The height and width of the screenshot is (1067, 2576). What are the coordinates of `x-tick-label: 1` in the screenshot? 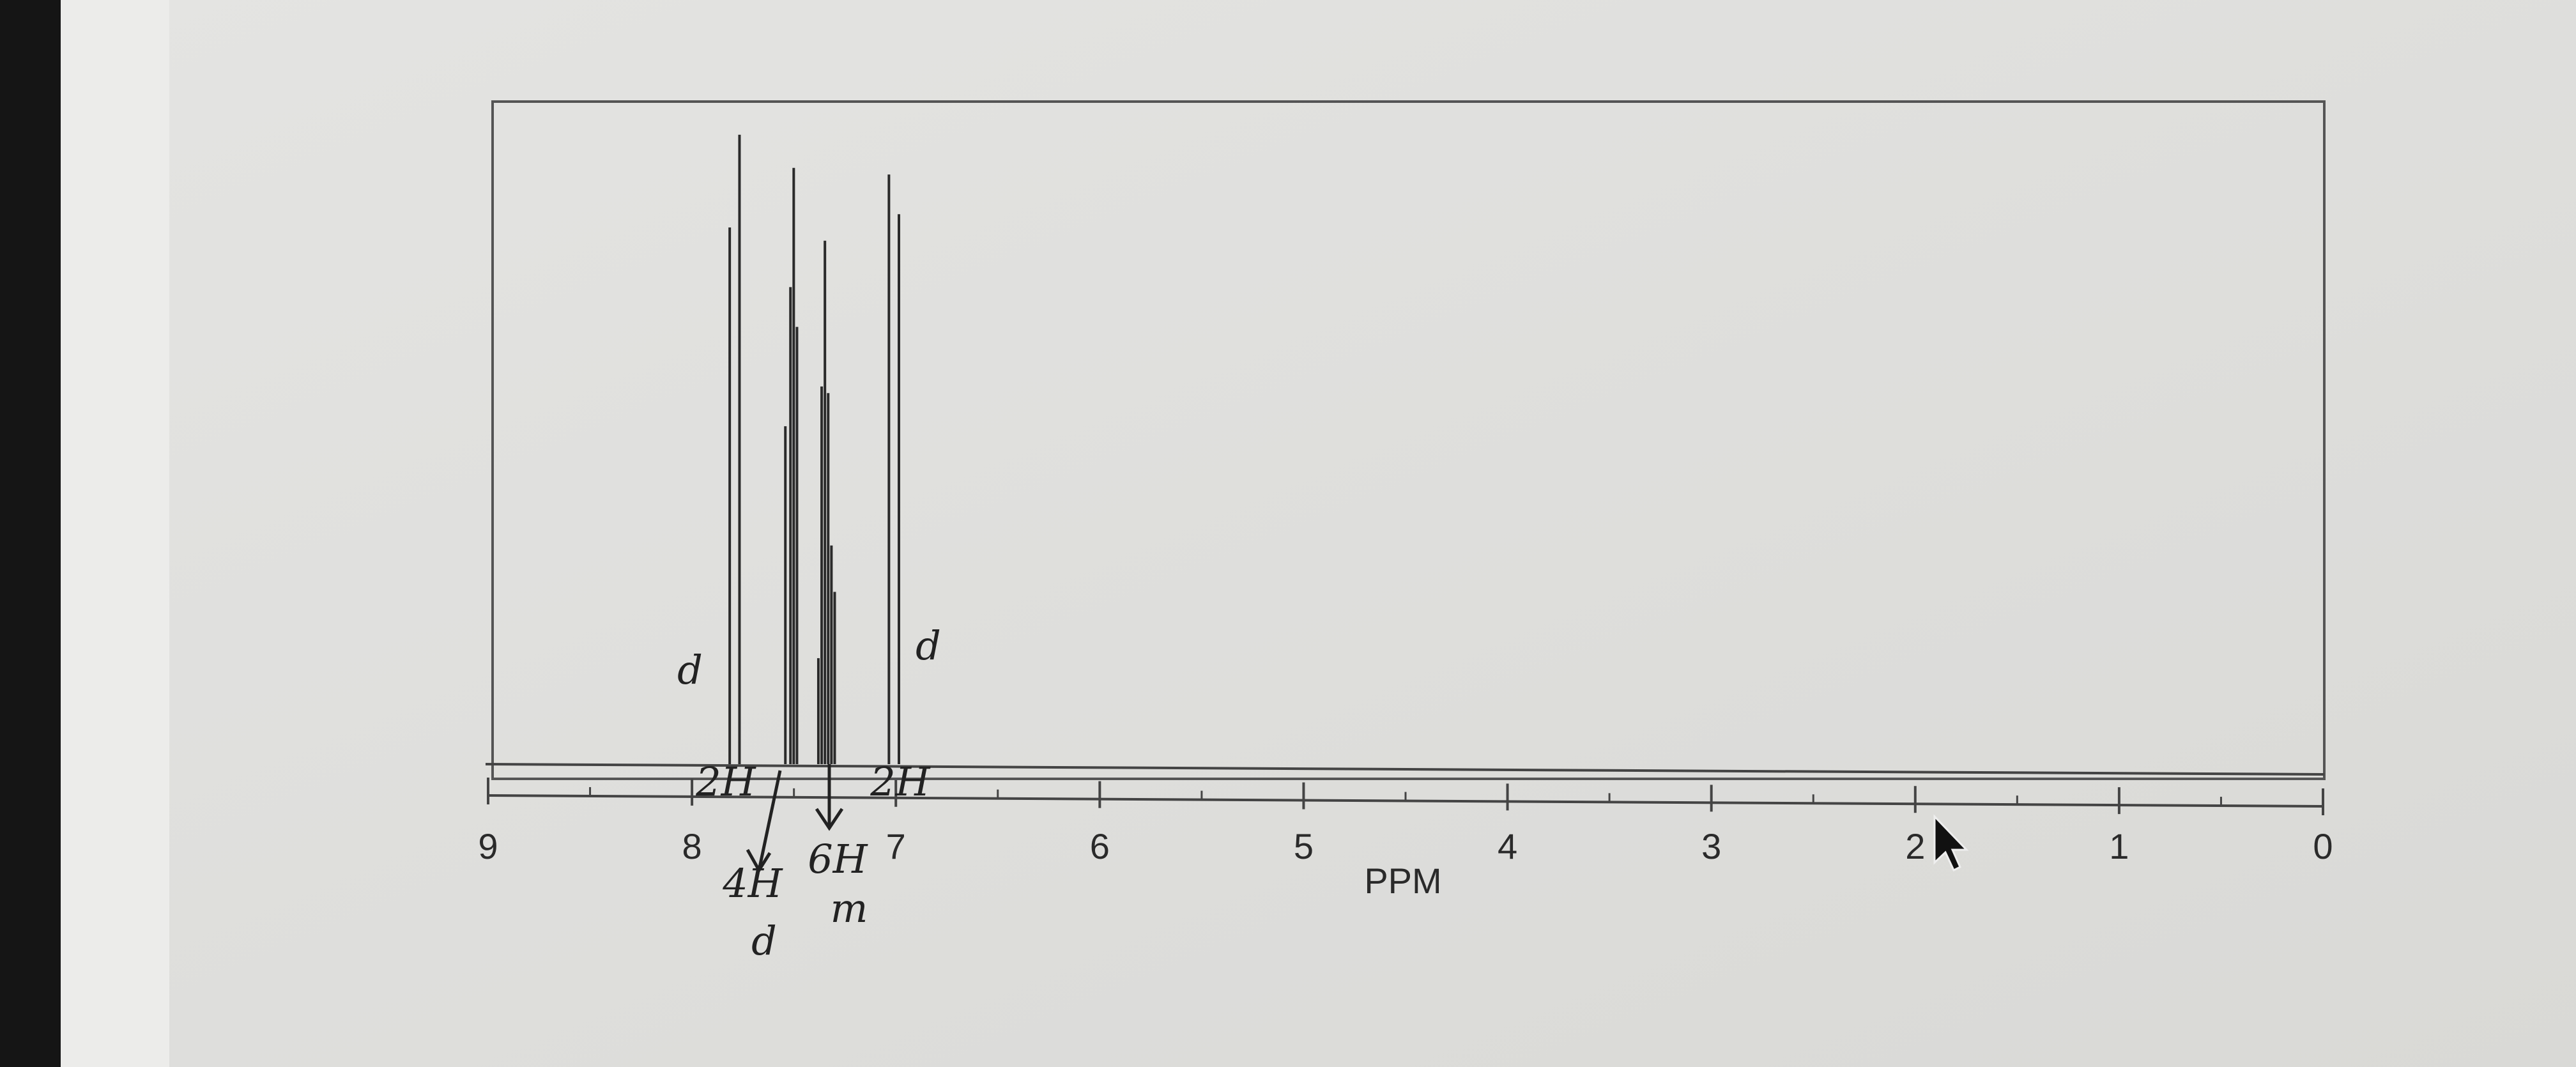 It's located at (2119, 846).